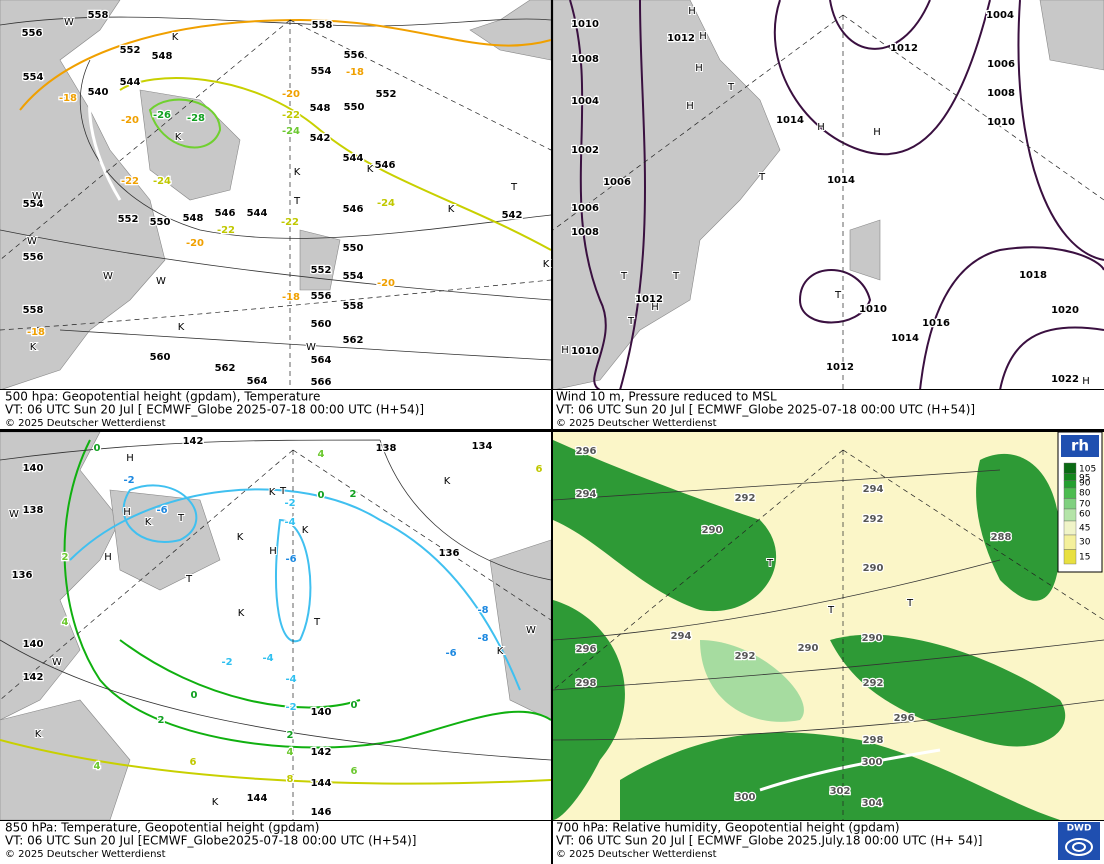 The height and width of the screenshot is (864, 1104). I want to click on contour-label: 542, so click(320, 138).